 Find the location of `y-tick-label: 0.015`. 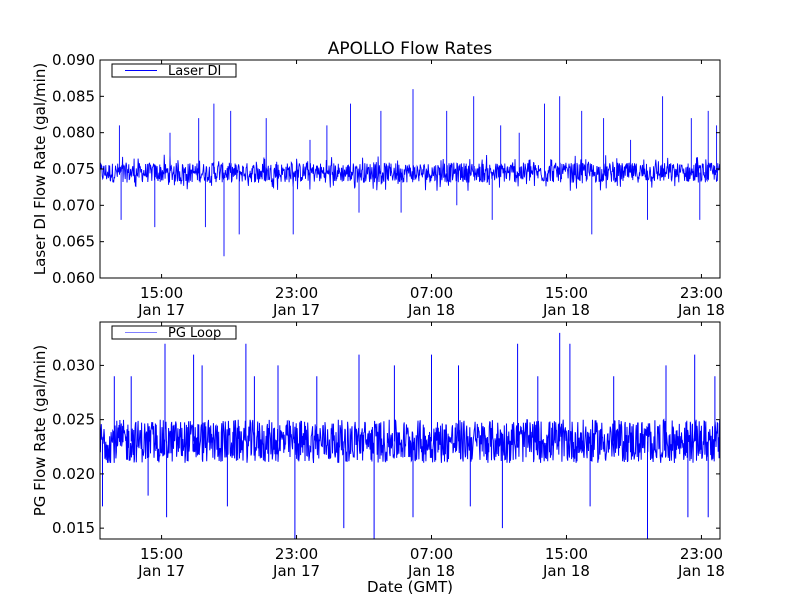

y-tick-label: 0.015 is located at coordinates (73, 528).